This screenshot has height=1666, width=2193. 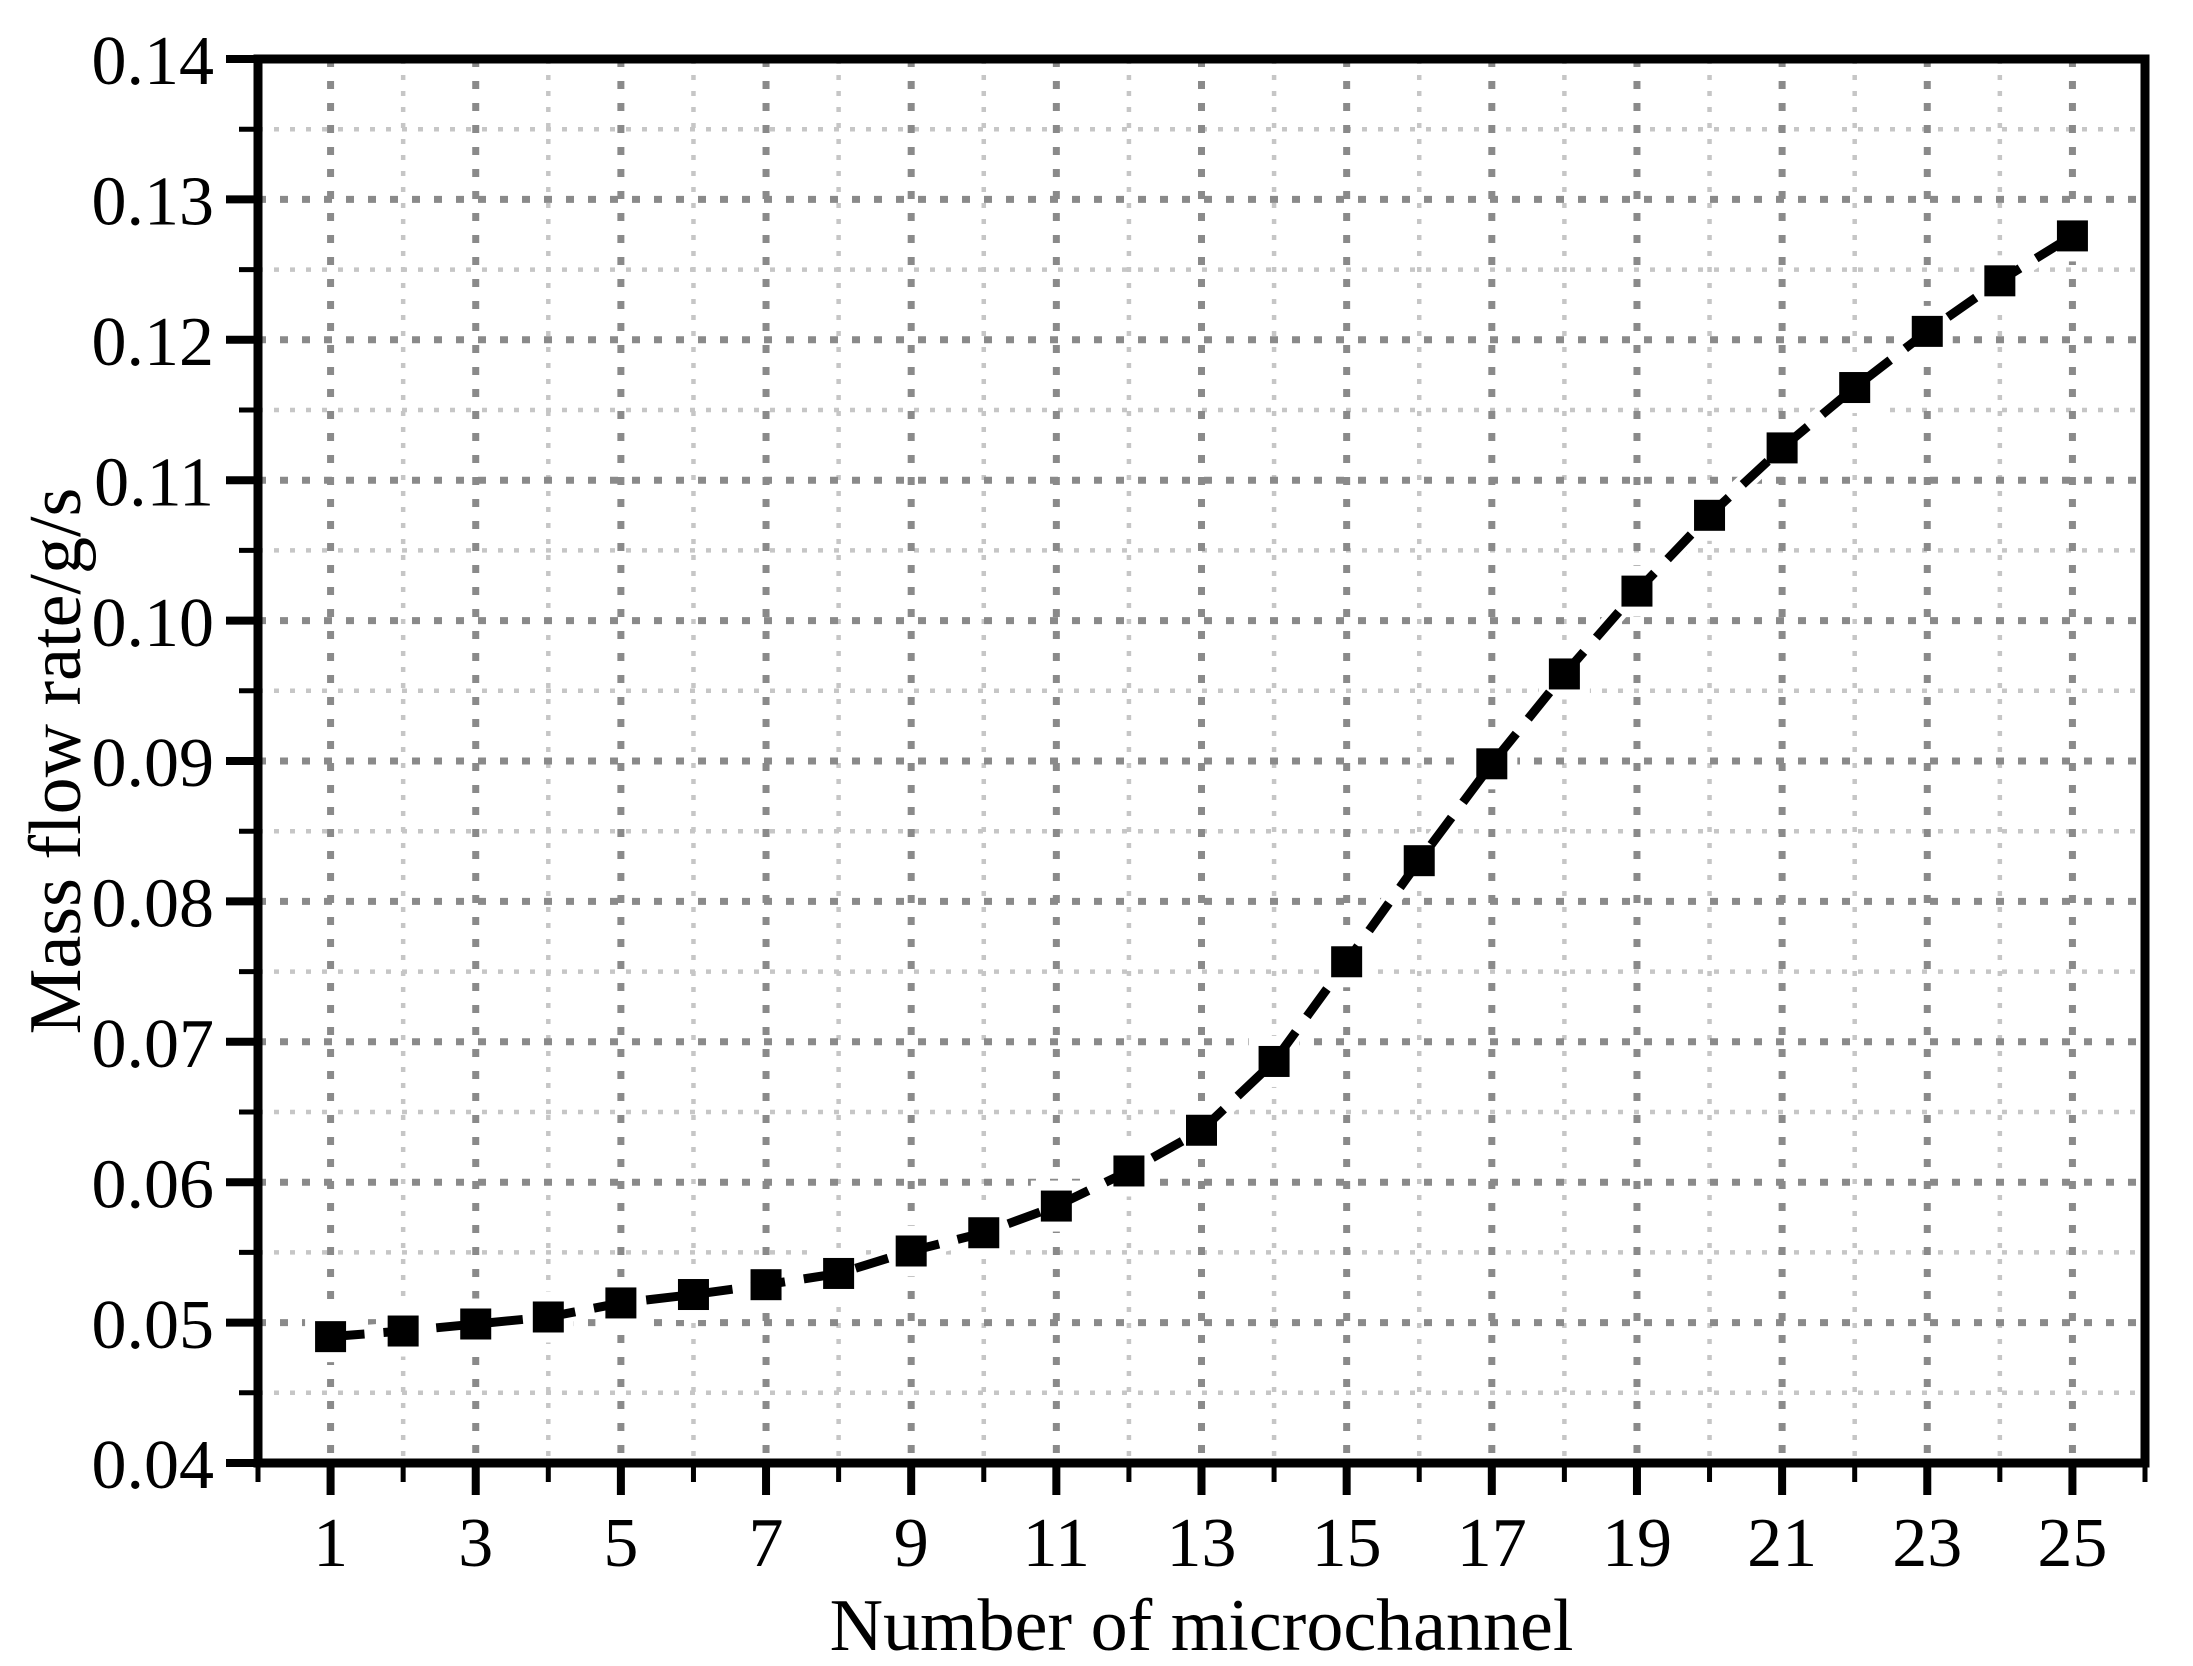 I want to click on x-tick-label: 9, so click(x=911, y=1543).